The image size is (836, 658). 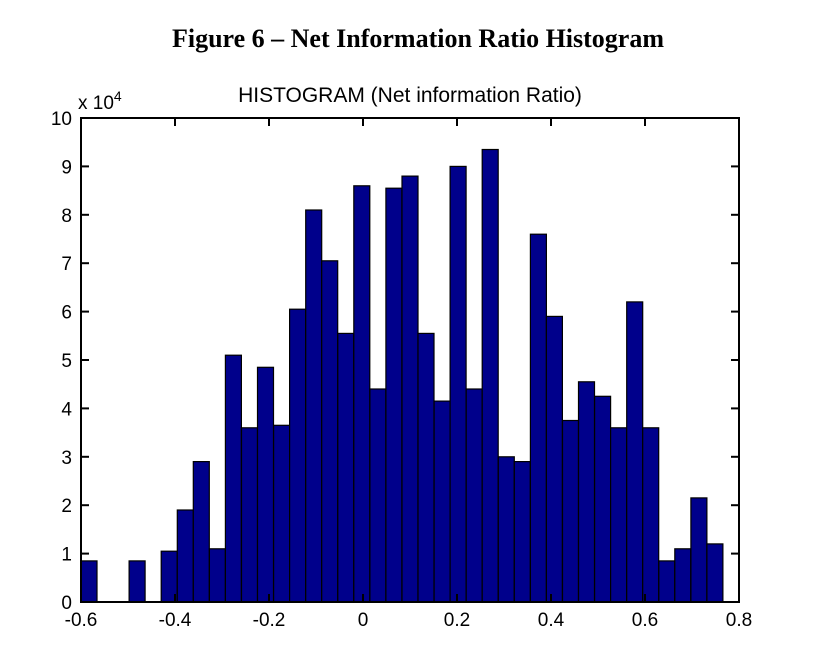 I want to click on y-axis-offset-exponent: 4, so click(x=117, y=96).